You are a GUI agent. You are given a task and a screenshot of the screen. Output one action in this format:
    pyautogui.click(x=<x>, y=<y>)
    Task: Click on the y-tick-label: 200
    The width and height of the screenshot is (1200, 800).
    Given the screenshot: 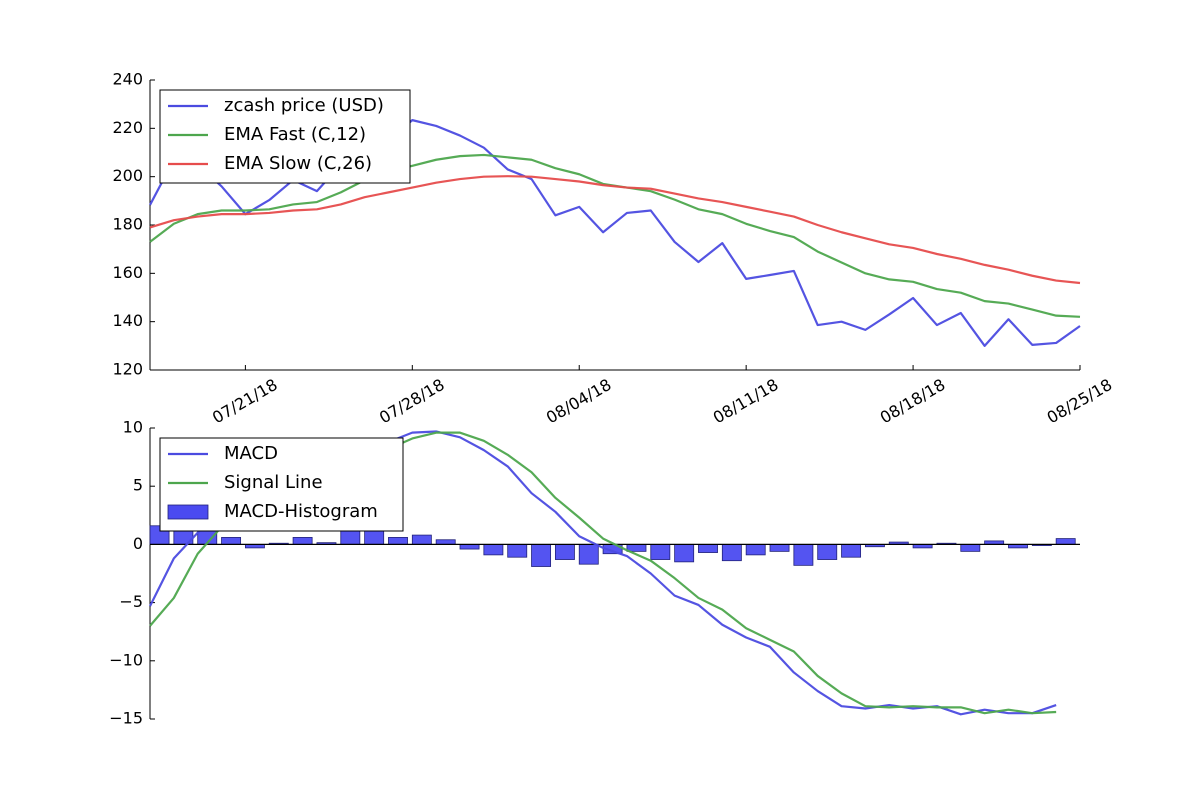 What is the action you would take?
    pyautogui.click(x=127, y=175)
    